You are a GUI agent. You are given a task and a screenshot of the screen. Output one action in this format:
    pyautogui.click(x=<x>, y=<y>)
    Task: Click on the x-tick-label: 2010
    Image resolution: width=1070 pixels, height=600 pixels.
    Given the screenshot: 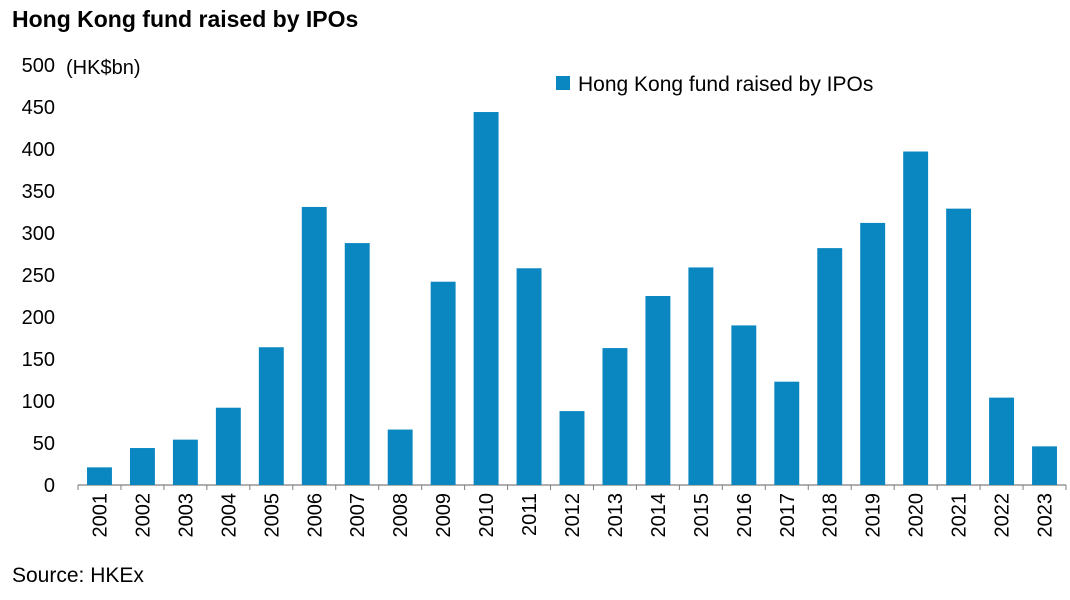 What is the action you would take?
    pyautogui.click(x=487, y=515)
    